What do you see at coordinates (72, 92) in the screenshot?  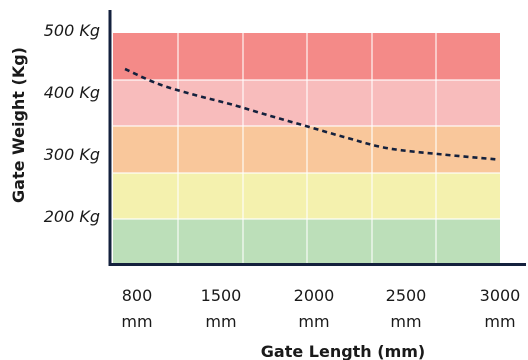 I see `y-tick-label: 400 Kg` at bounding box center [72, 92].